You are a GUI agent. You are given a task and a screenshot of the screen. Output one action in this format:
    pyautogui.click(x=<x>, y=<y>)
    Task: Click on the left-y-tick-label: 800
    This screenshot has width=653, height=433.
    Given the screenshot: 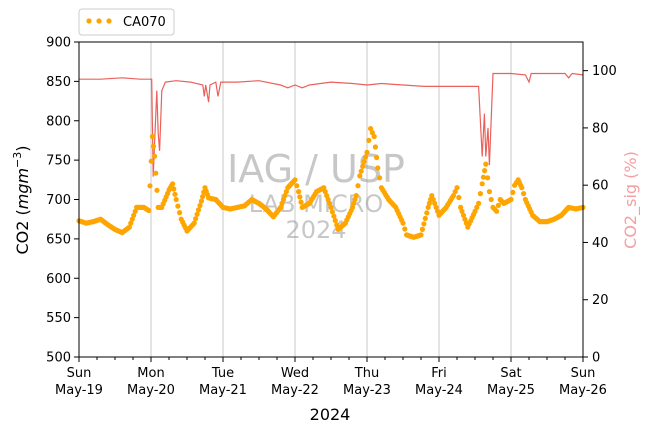 What is the action you would take?
    pyautogui.click(x=58, y=121)
    